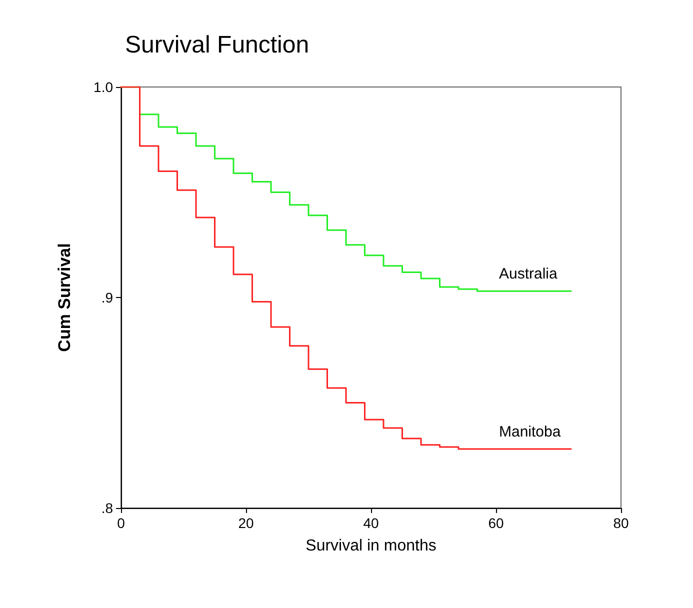  What do you see at coordinates (621, 523) in the screenshot?
I see `x-tick-label: 80` at bounding box center [621, 523].